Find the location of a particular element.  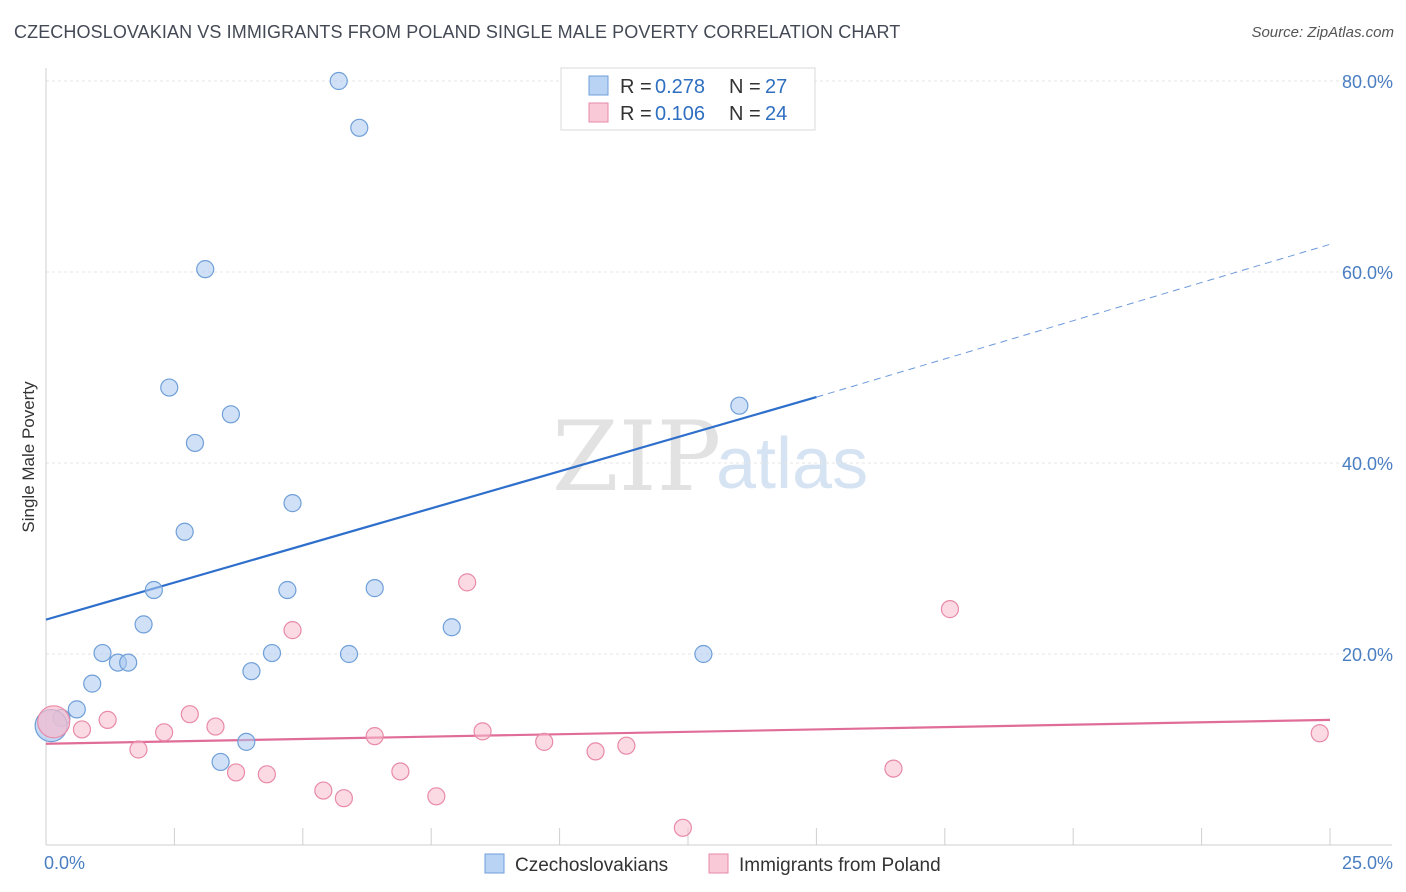

y-tick-label: 60.0% is located at coordinates (1367, 273).